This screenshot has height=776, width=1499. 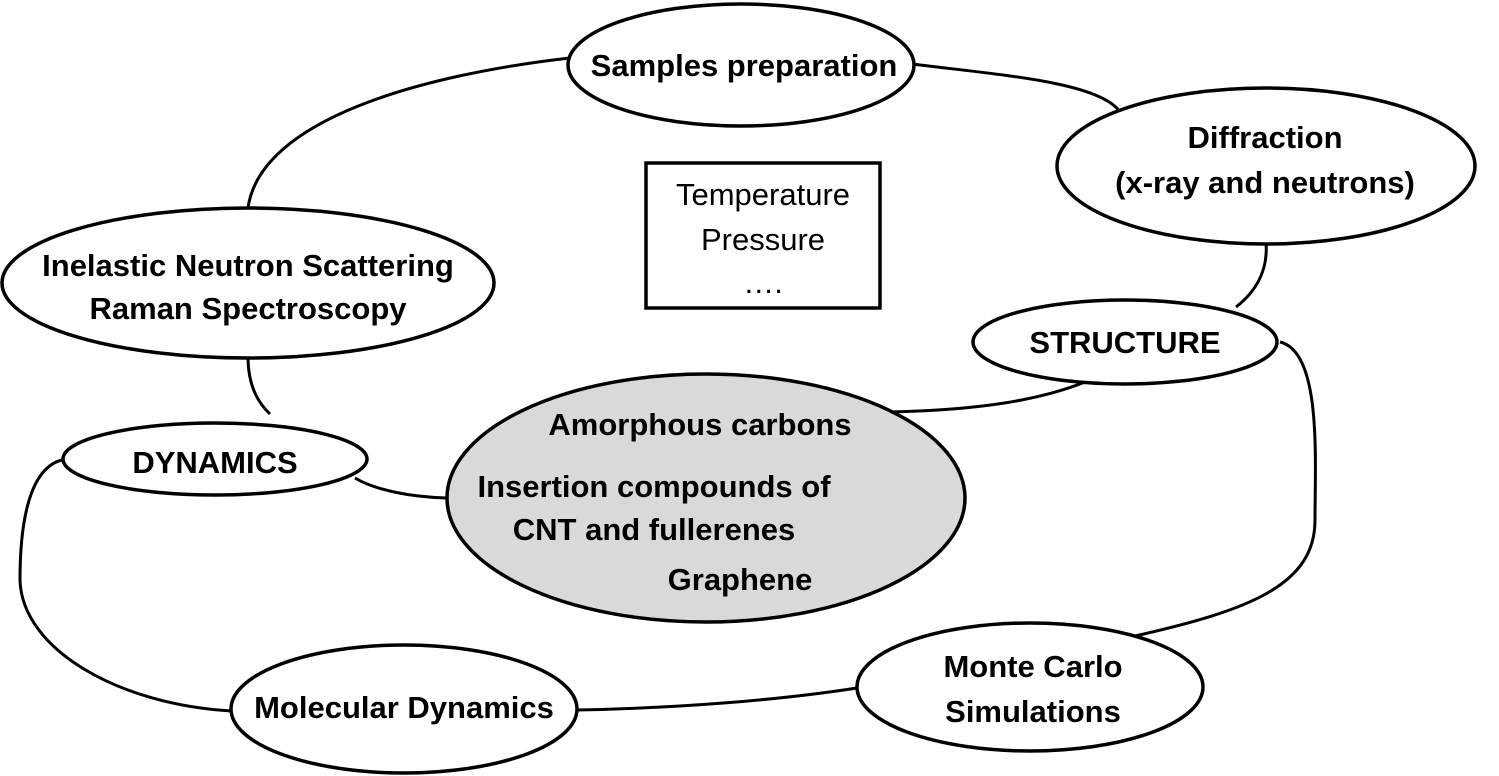 I want to click on materials-label-cnt: CNT and fullerenes, so click(x=654, y=529).